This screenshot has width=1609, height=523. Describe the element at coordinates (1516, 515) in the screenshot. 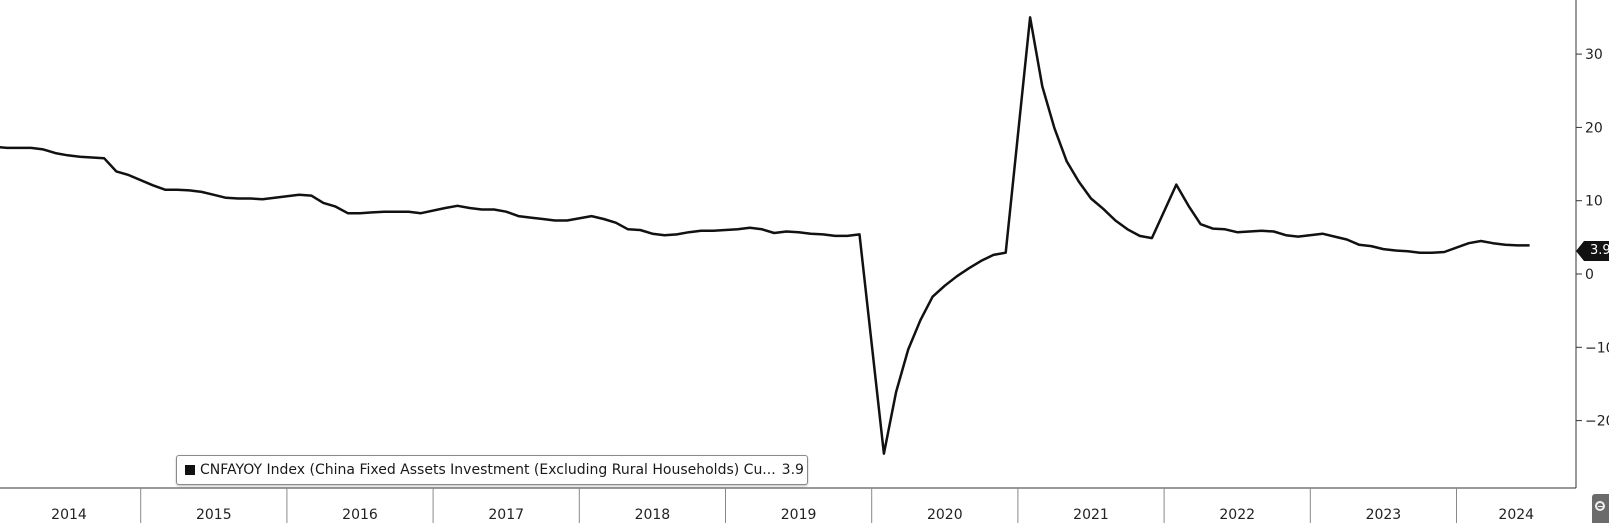

I see `x-year-label: 2024` at that location.